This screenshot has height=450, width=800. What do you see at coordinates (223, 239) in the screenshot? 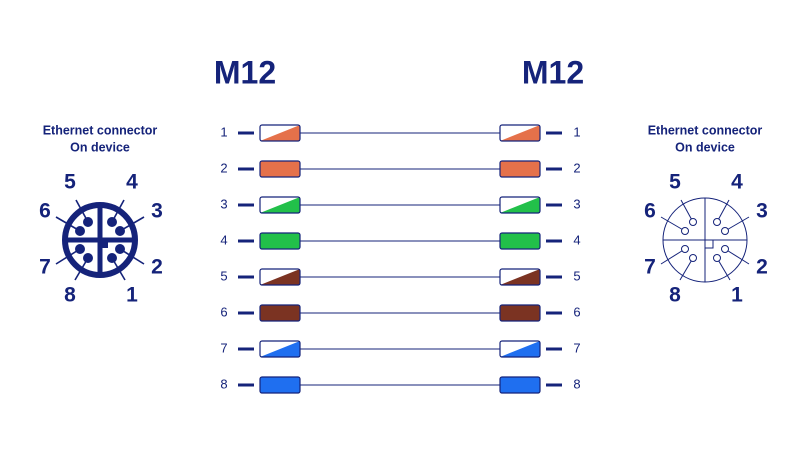
I see `wire-label-left: 4` at bounding box center [223, 239].